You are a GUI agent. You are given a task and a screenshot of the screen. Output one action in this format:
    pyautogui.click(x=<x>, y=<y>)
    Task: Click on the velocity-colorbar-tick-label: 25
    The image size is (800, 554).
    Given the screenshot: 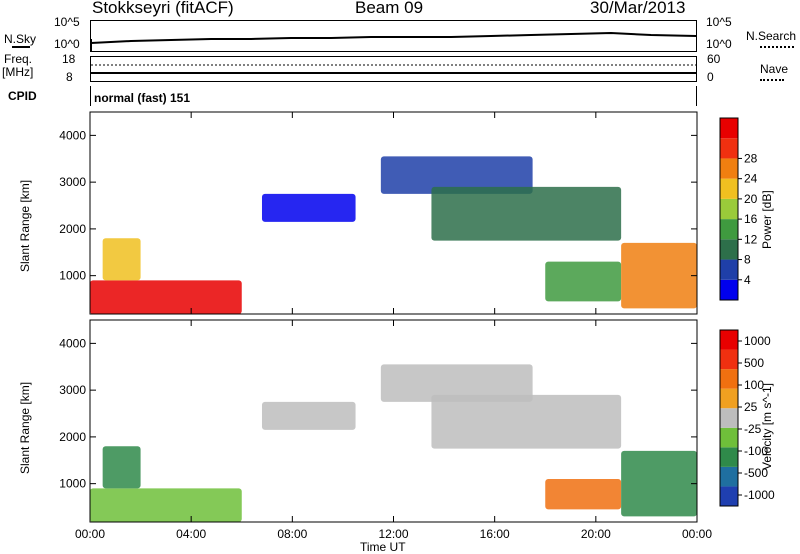 What is the action you would take?
    pyautogui.click(x=751, y=407)
    